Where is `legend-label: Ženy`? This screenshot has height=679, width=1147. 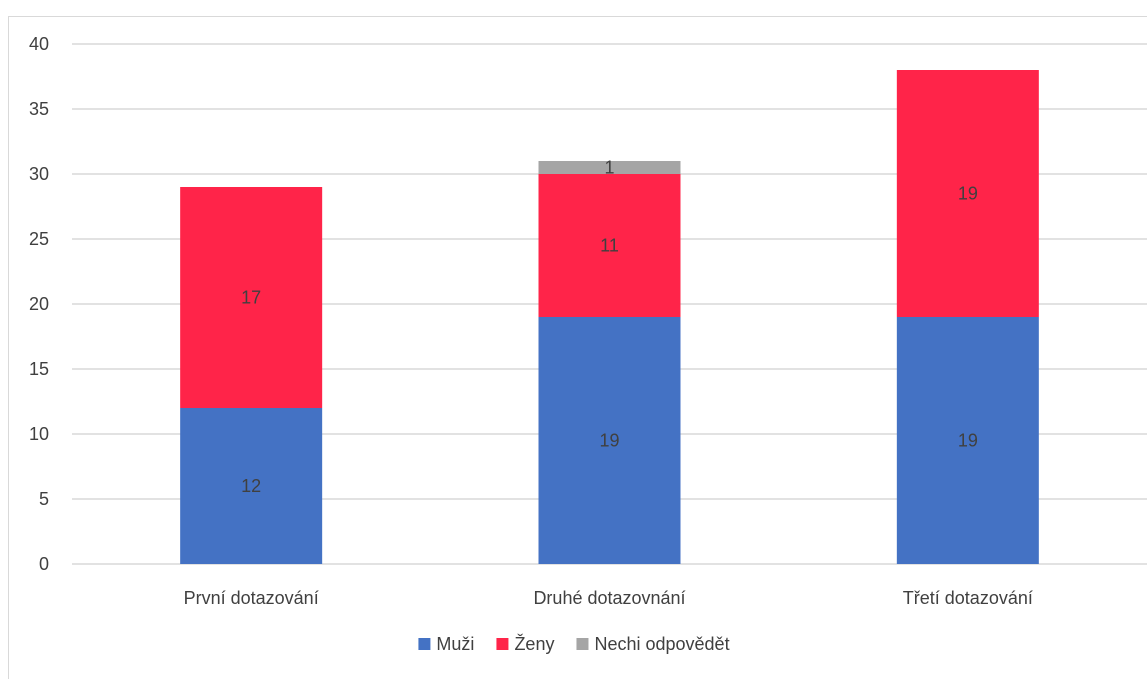 legend-label: Ženy is located at coordinates (534, 644).